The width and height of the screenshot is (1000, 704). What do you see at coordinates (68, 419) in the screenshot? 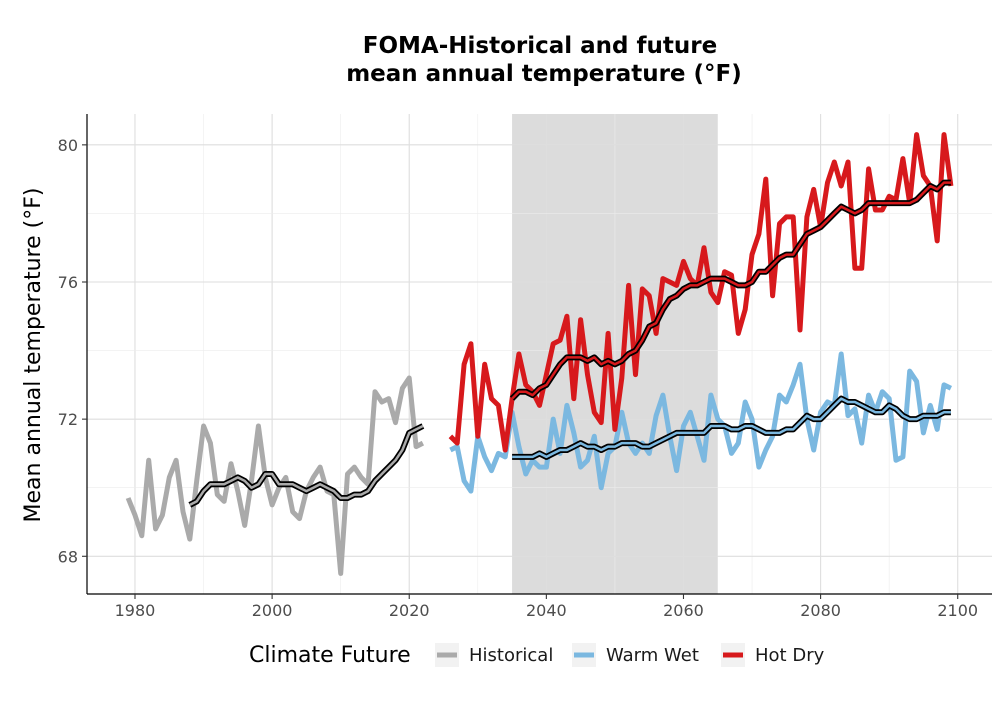
I see `y-tick-label: 72` at bounding box center [68, 419].